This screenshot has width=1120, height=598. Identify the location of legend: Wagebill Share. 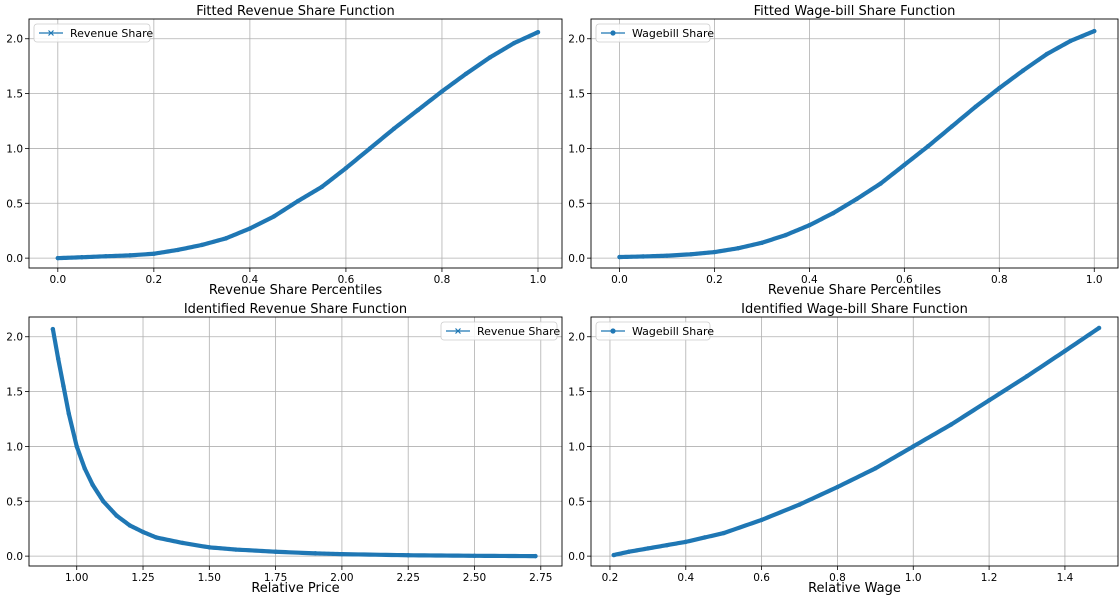
(654, 33).